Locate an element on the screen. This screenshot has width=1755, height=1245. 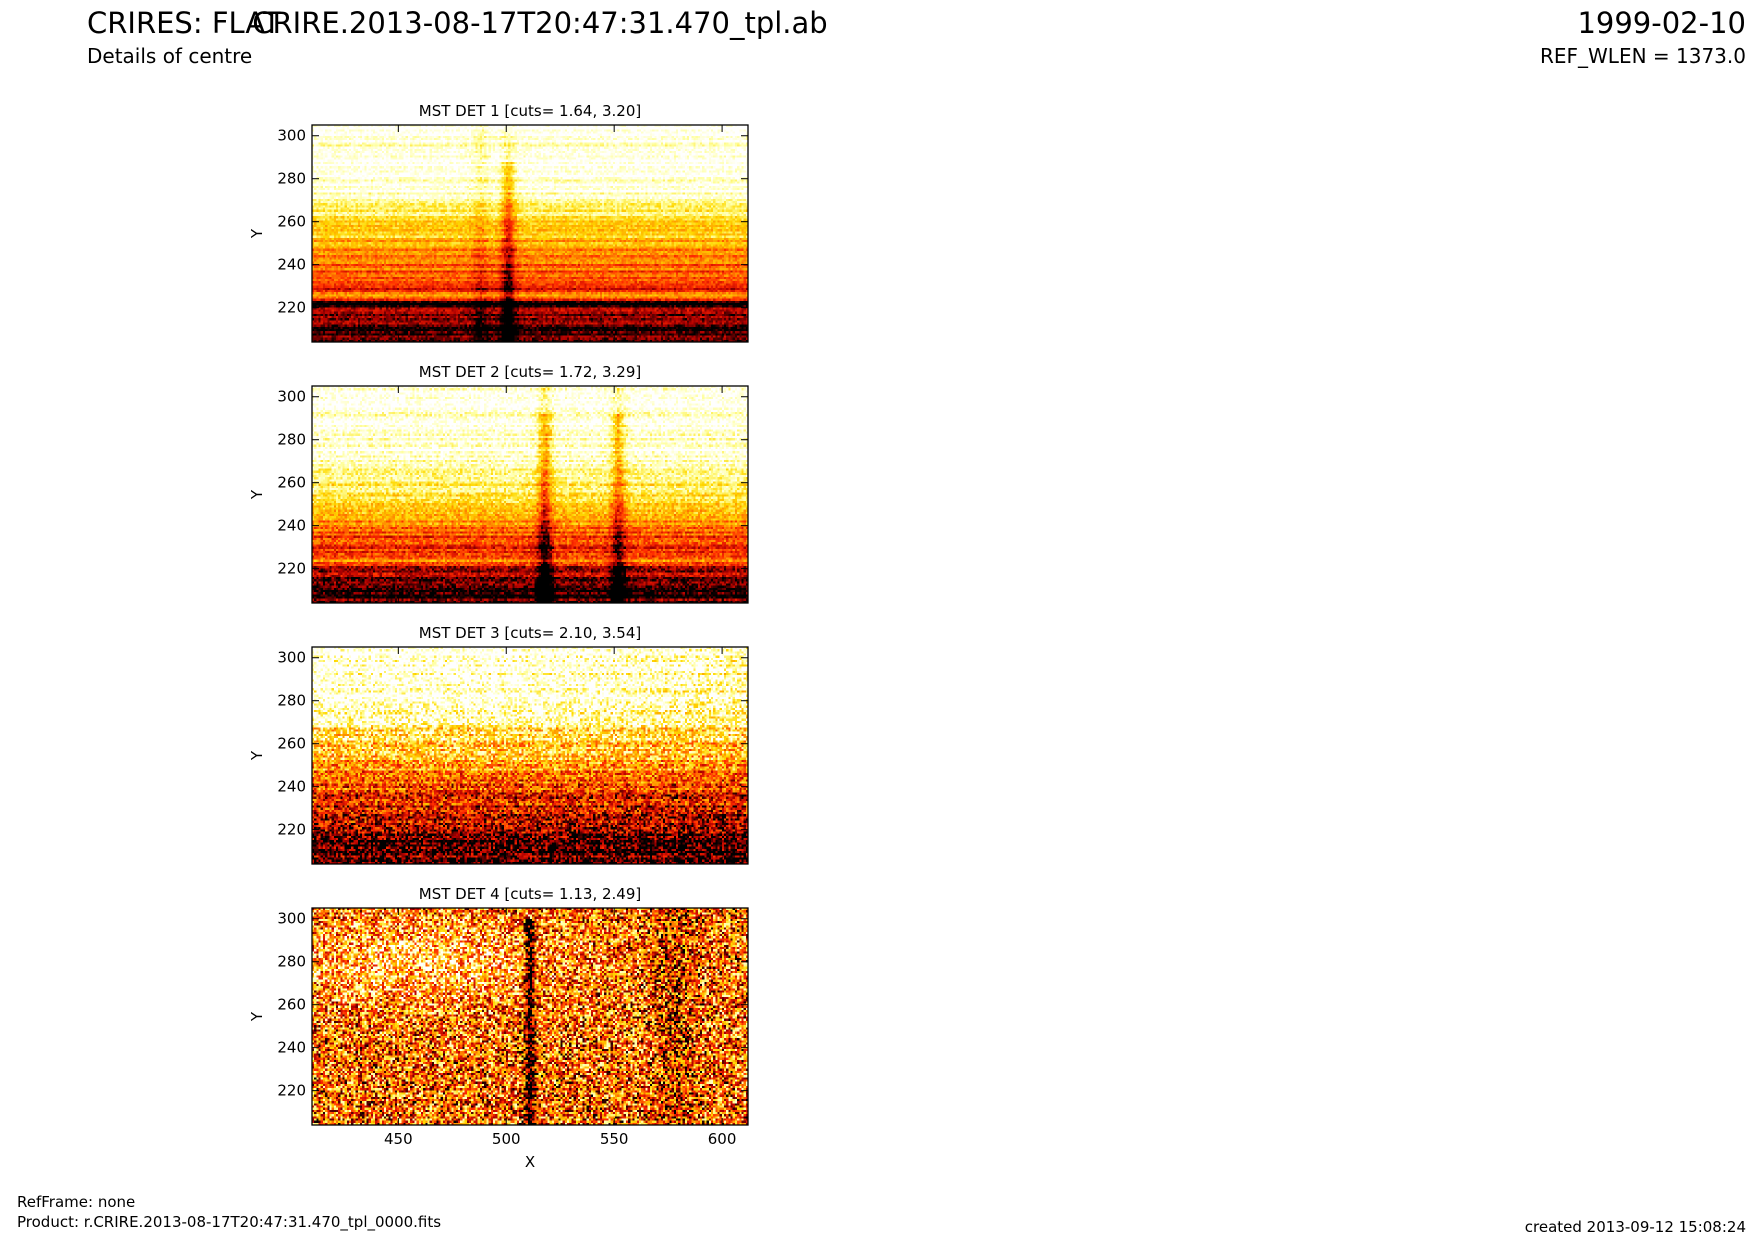
x-tick-label: 550 is located at coordinates (614, 1139).